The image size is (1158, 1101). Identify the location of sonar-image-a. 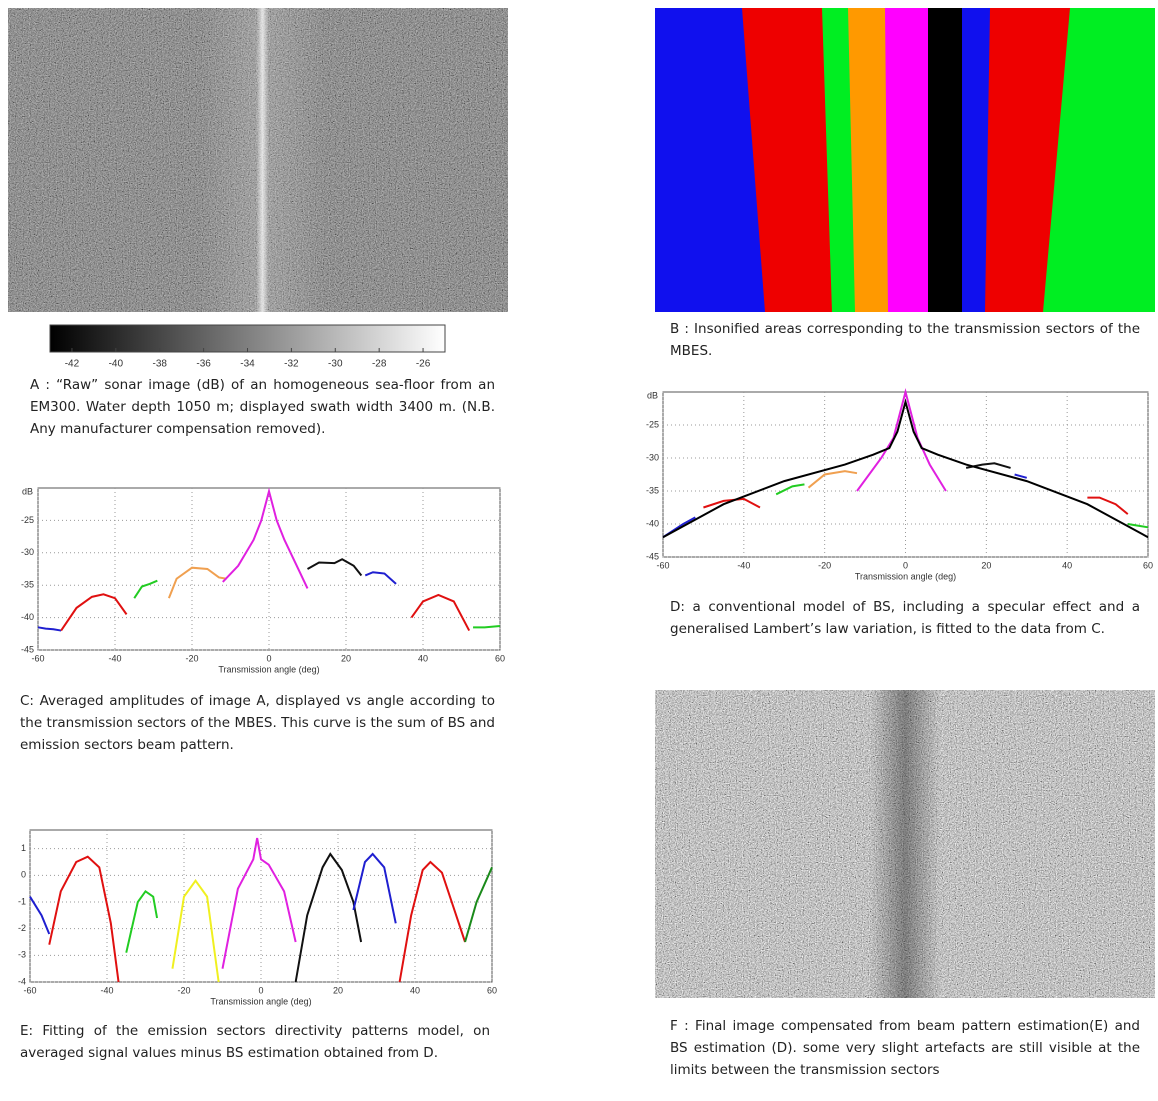
(258, 160).